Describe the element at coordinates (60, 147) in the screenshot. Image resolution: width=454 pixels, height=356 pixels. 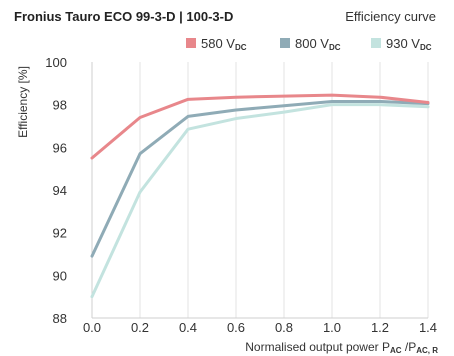
I see `y-tick-label: 96` at that location.